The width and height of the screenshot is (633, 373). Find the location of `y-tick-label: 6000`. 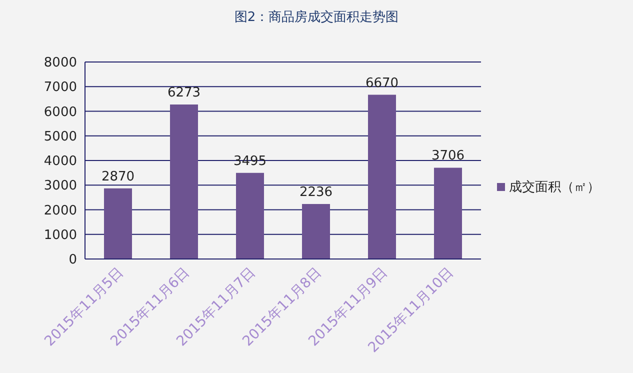

y-tick-label: 6000 is located at coordinates (60, 112).